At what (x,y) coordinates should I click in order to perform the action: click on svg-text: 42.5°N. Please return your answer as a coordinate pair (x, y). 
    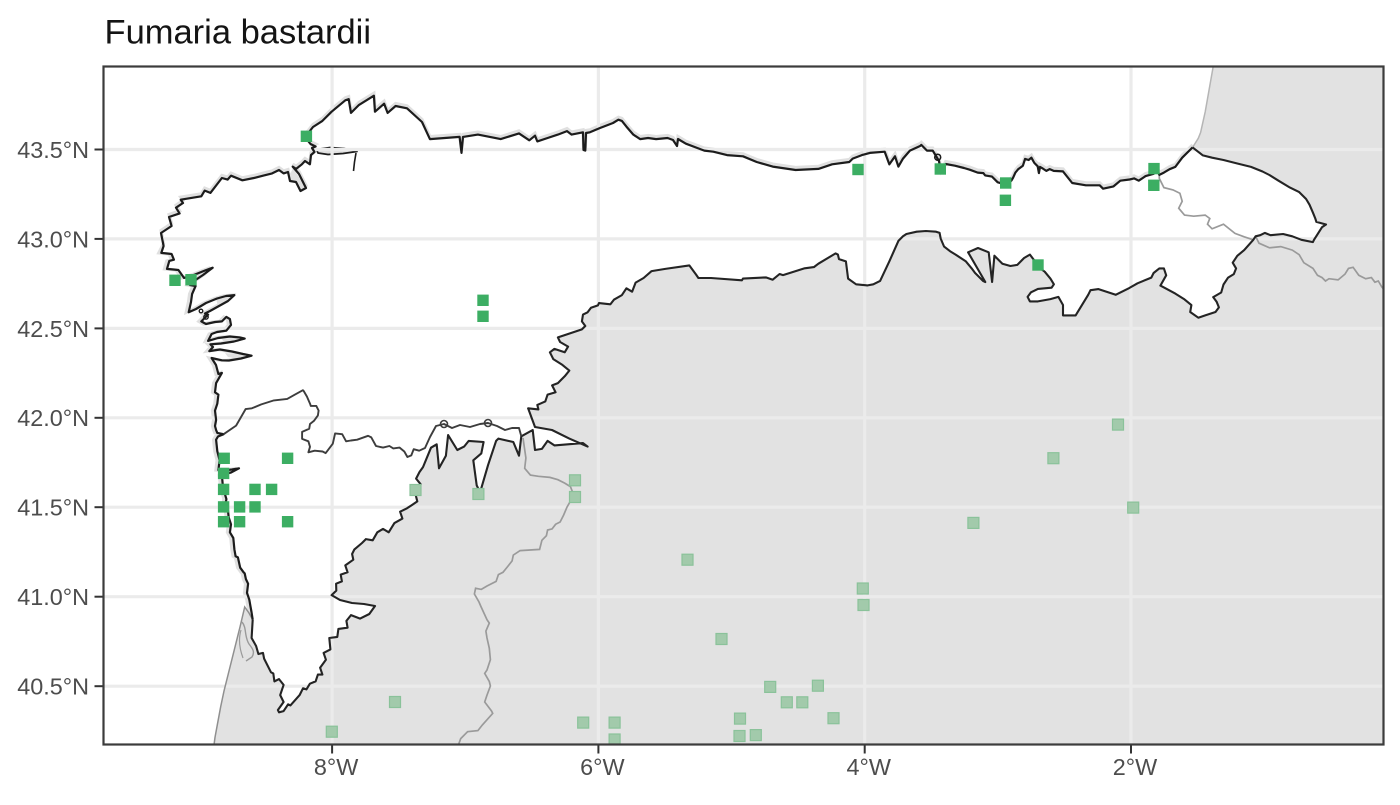
    Looking at the image, I should click on (53, 329).